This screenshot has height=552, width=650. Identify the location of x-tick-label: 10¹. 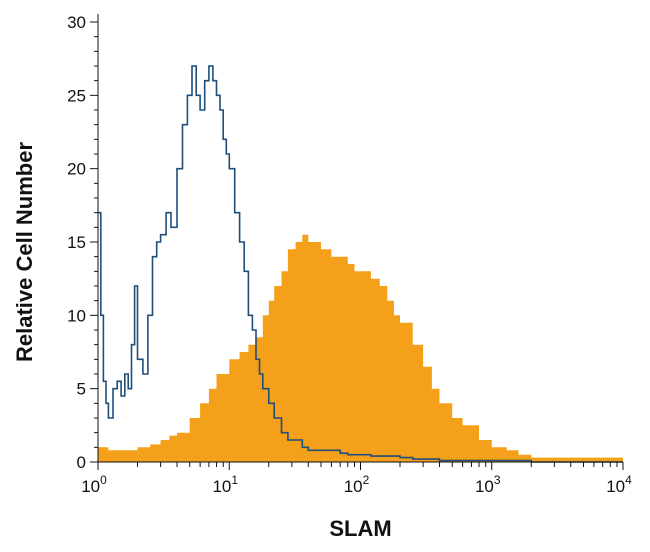
(225, 484).